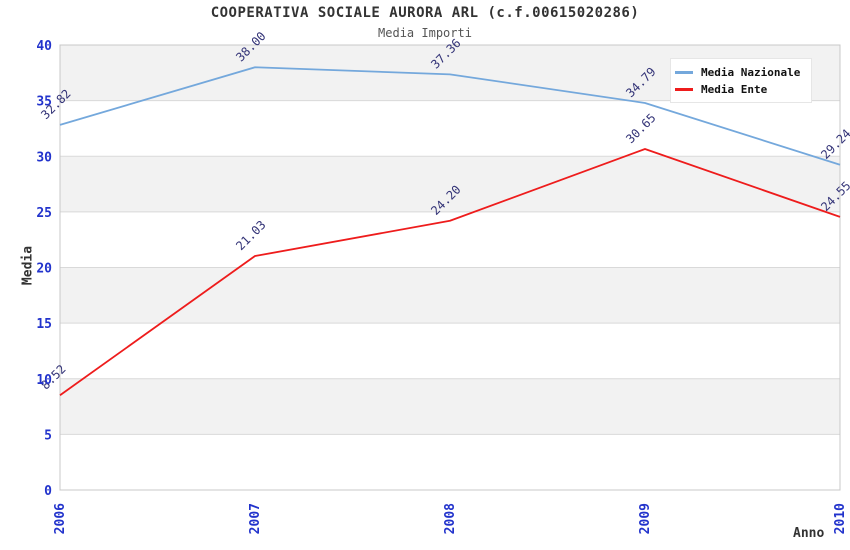 The height and width of the screenshot is (550, 850). I want to click on svg-text: 2008, so click(450, 518).